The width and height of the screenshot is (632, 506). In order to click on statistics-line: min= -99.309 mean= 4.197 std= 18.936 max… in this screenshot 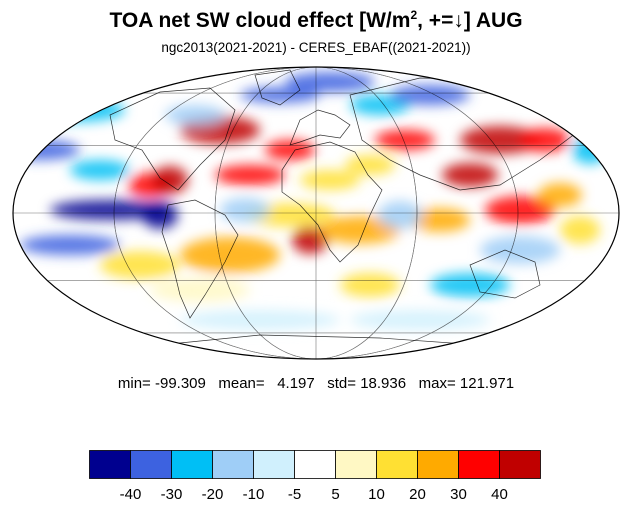, I will do `click(316, 383)`.